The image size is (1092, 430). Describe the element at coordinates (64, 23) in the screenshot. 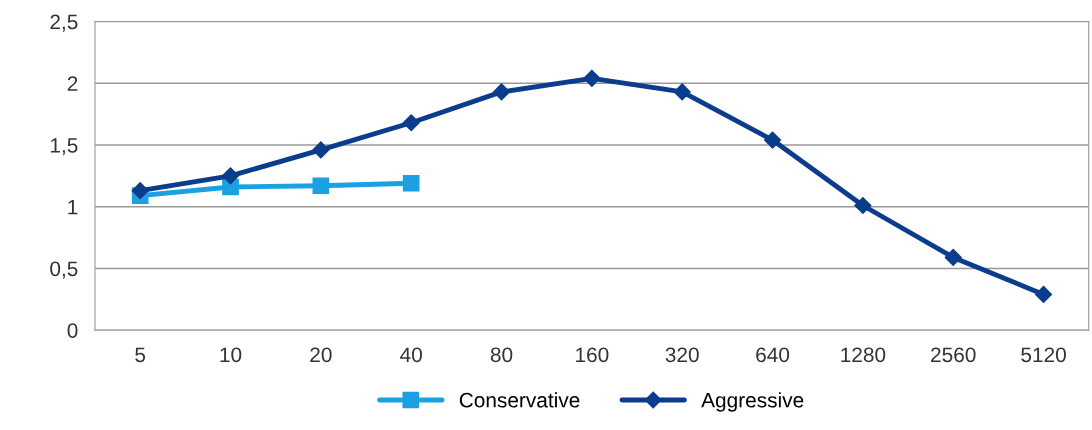

I see `y-tick-label: 2,5` at that location.